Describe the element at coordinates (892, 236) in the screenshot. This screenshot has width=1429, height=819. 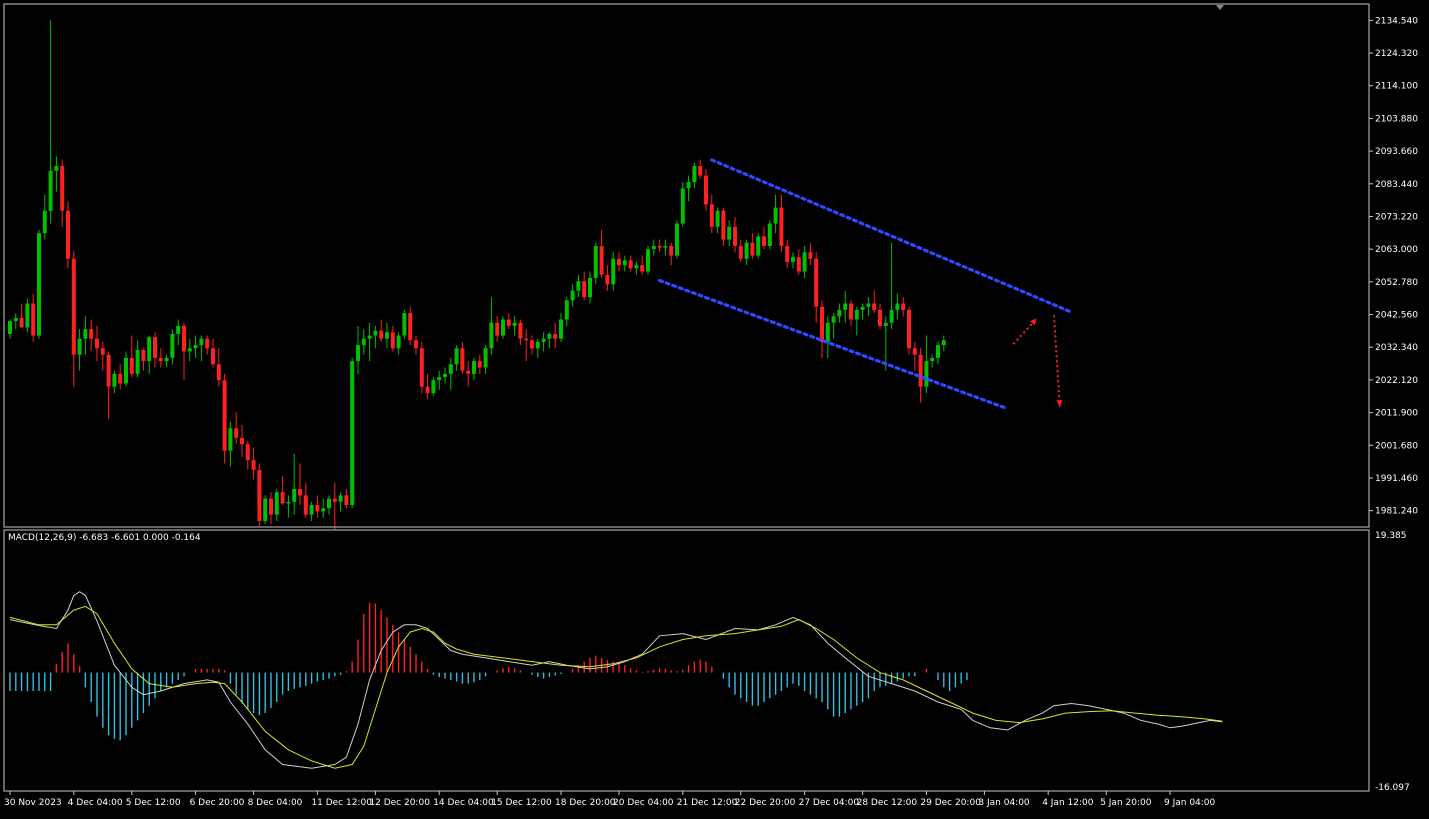
I see `channel-upper-line` at that location.